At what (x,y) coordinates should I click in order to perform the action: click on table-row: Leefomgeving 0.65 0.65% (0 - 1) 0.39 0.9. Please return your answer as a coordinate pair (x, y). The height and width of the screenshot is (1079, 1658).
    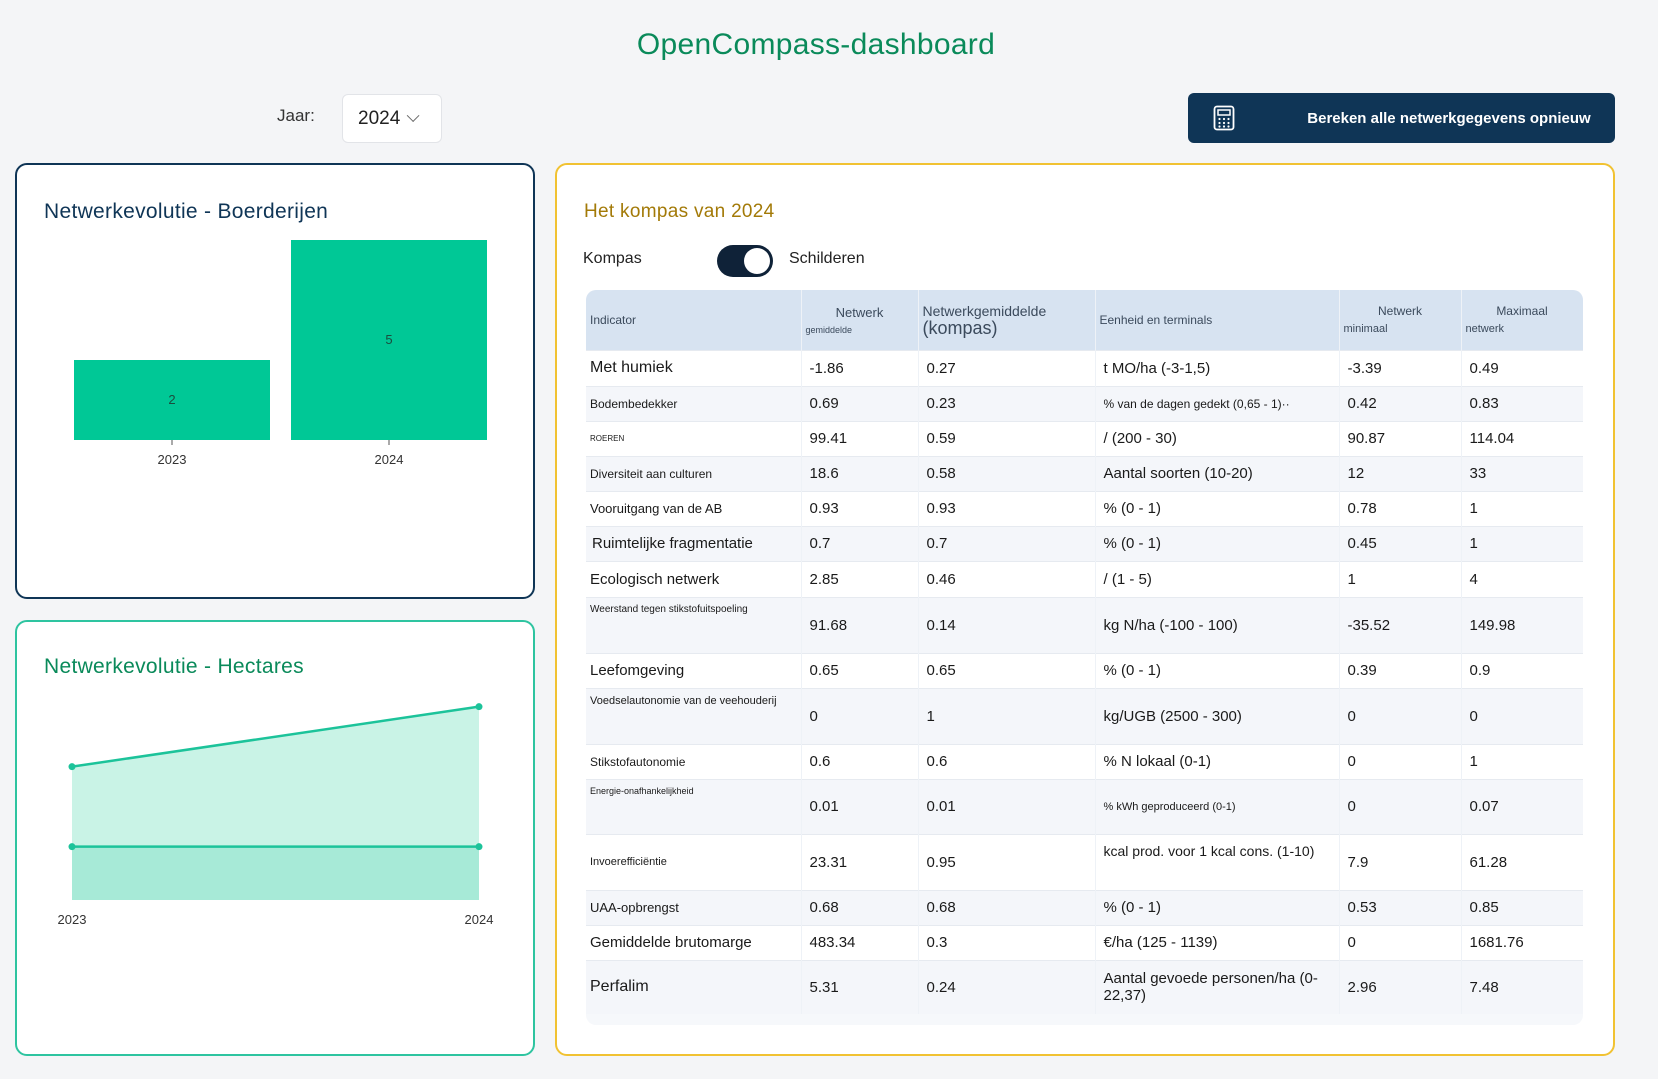
    Looking at the image, I should click on (1084, 670).